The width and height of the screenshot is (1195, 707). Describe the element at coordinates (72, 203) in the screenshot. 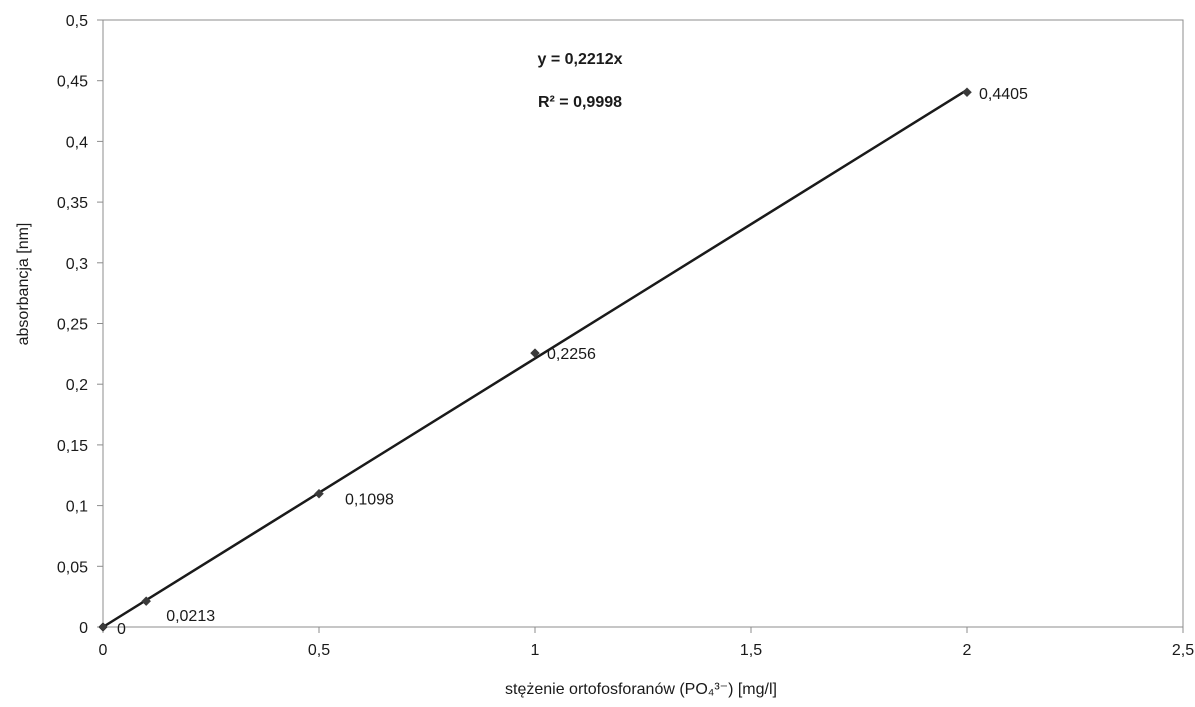

I see `y-tick-label: 0,35` at that location.